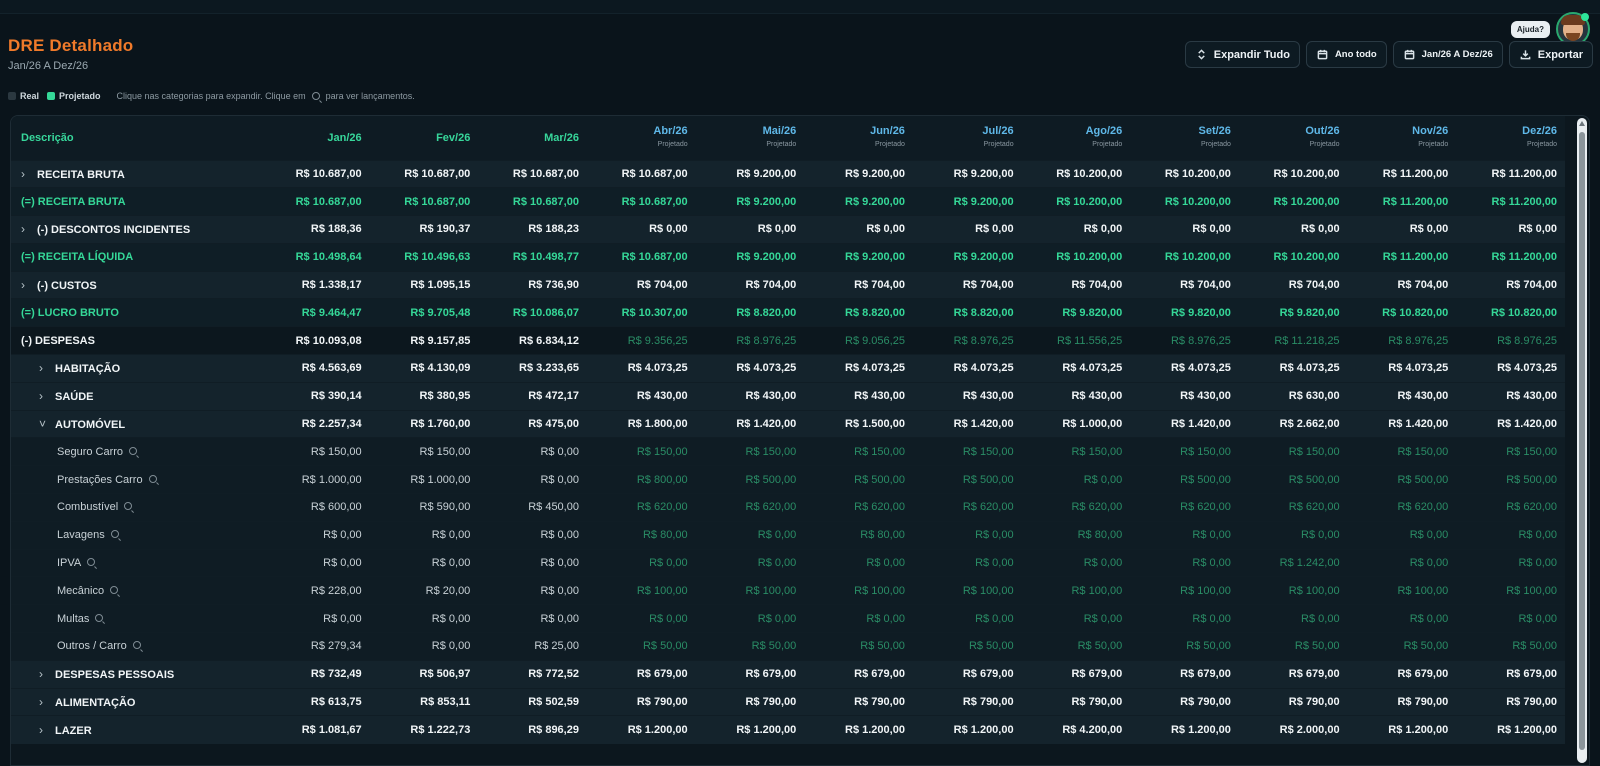  Describe the element at coordinates (967, 284) in the screenshot. I see `cell-value: R$ 704,00` at that location.